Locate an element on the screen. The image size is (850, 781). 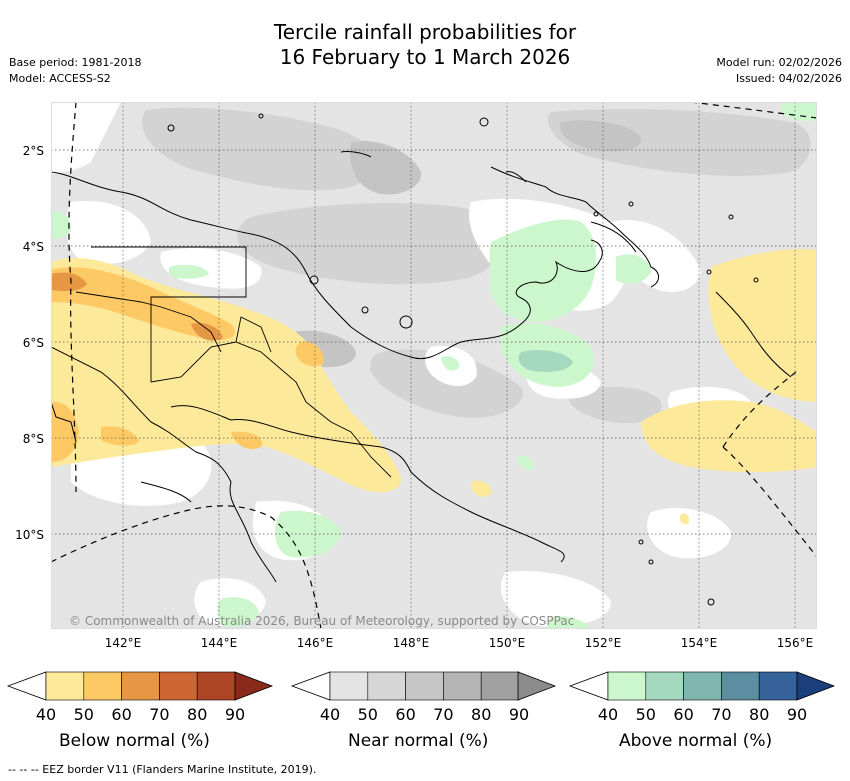
above-normal-swatches is located at coordinates (702, 686).